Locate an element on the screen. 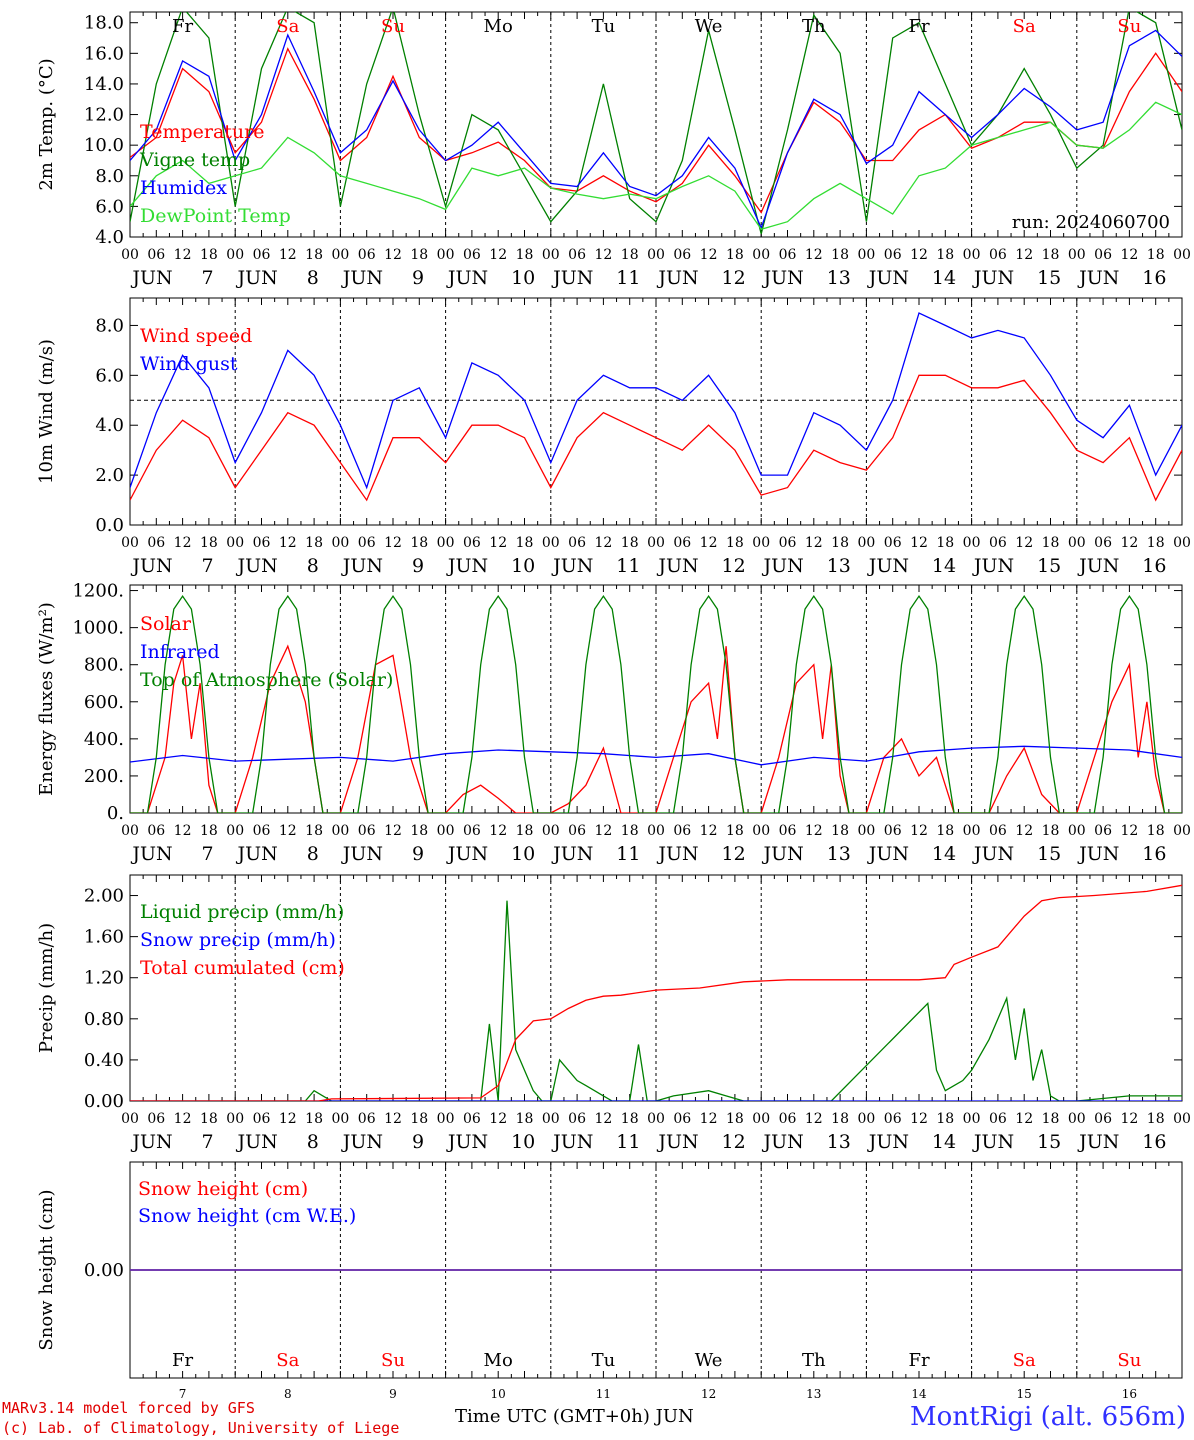 The height and width of the screenshot is (1440, 1194). y-tick-label: 8.0 is located at coordinates (109, 325).